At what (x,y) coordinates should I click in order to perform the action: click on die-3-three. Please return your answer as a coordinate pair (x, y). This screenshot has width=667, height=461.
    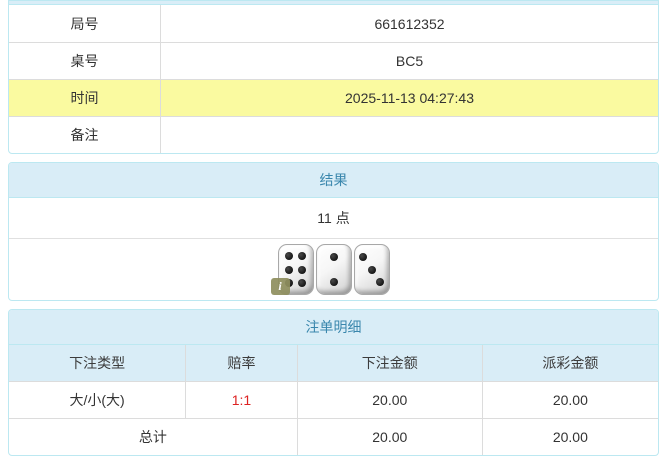
    Looking at the image, I should click on (371, 269).